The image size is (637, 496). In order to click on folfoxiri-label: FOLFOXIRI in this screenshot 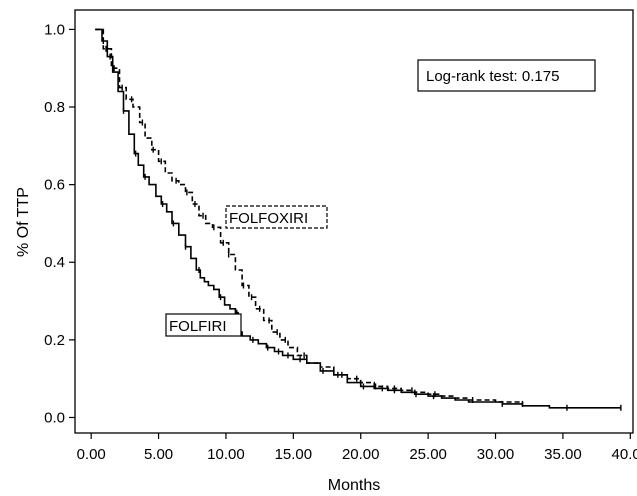, I will do `click(268, 218)`.